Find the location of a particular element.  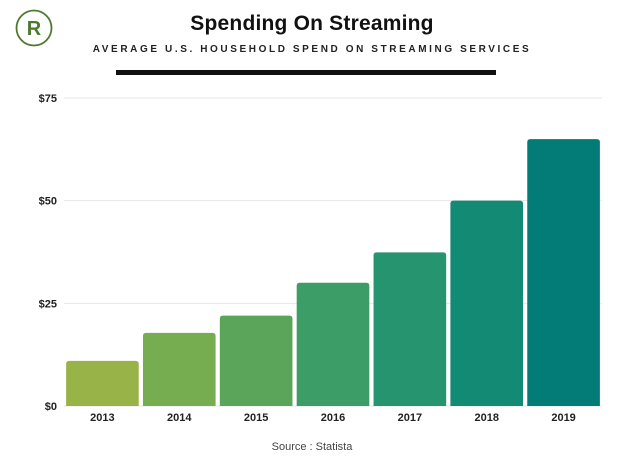

bar-2015 is located at coordinates (256, 360).